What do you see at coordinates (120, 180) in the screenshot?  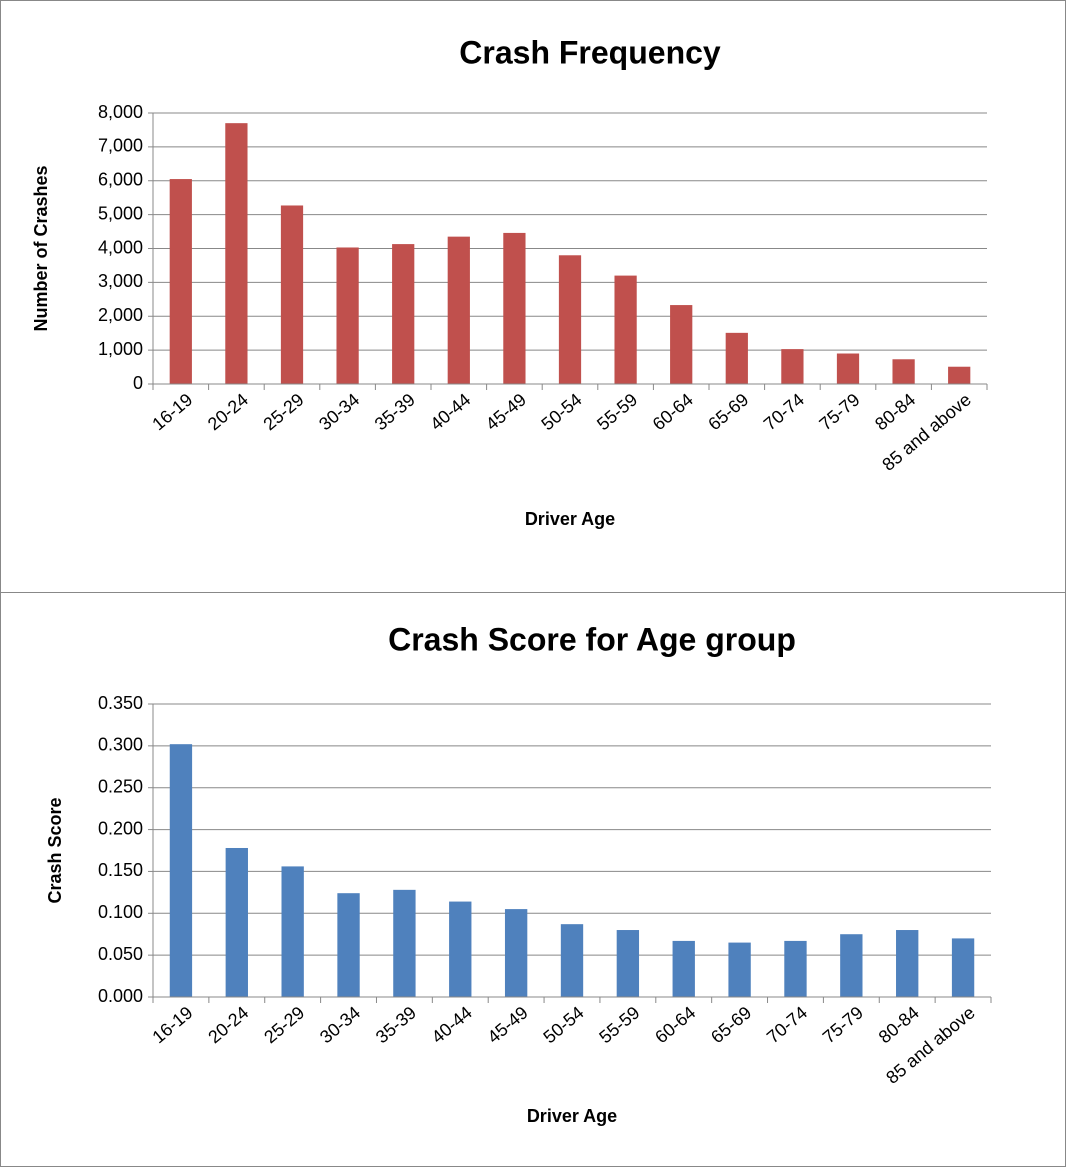 I see `y-tick-label: 6,000` at bounding box center [120, 180].